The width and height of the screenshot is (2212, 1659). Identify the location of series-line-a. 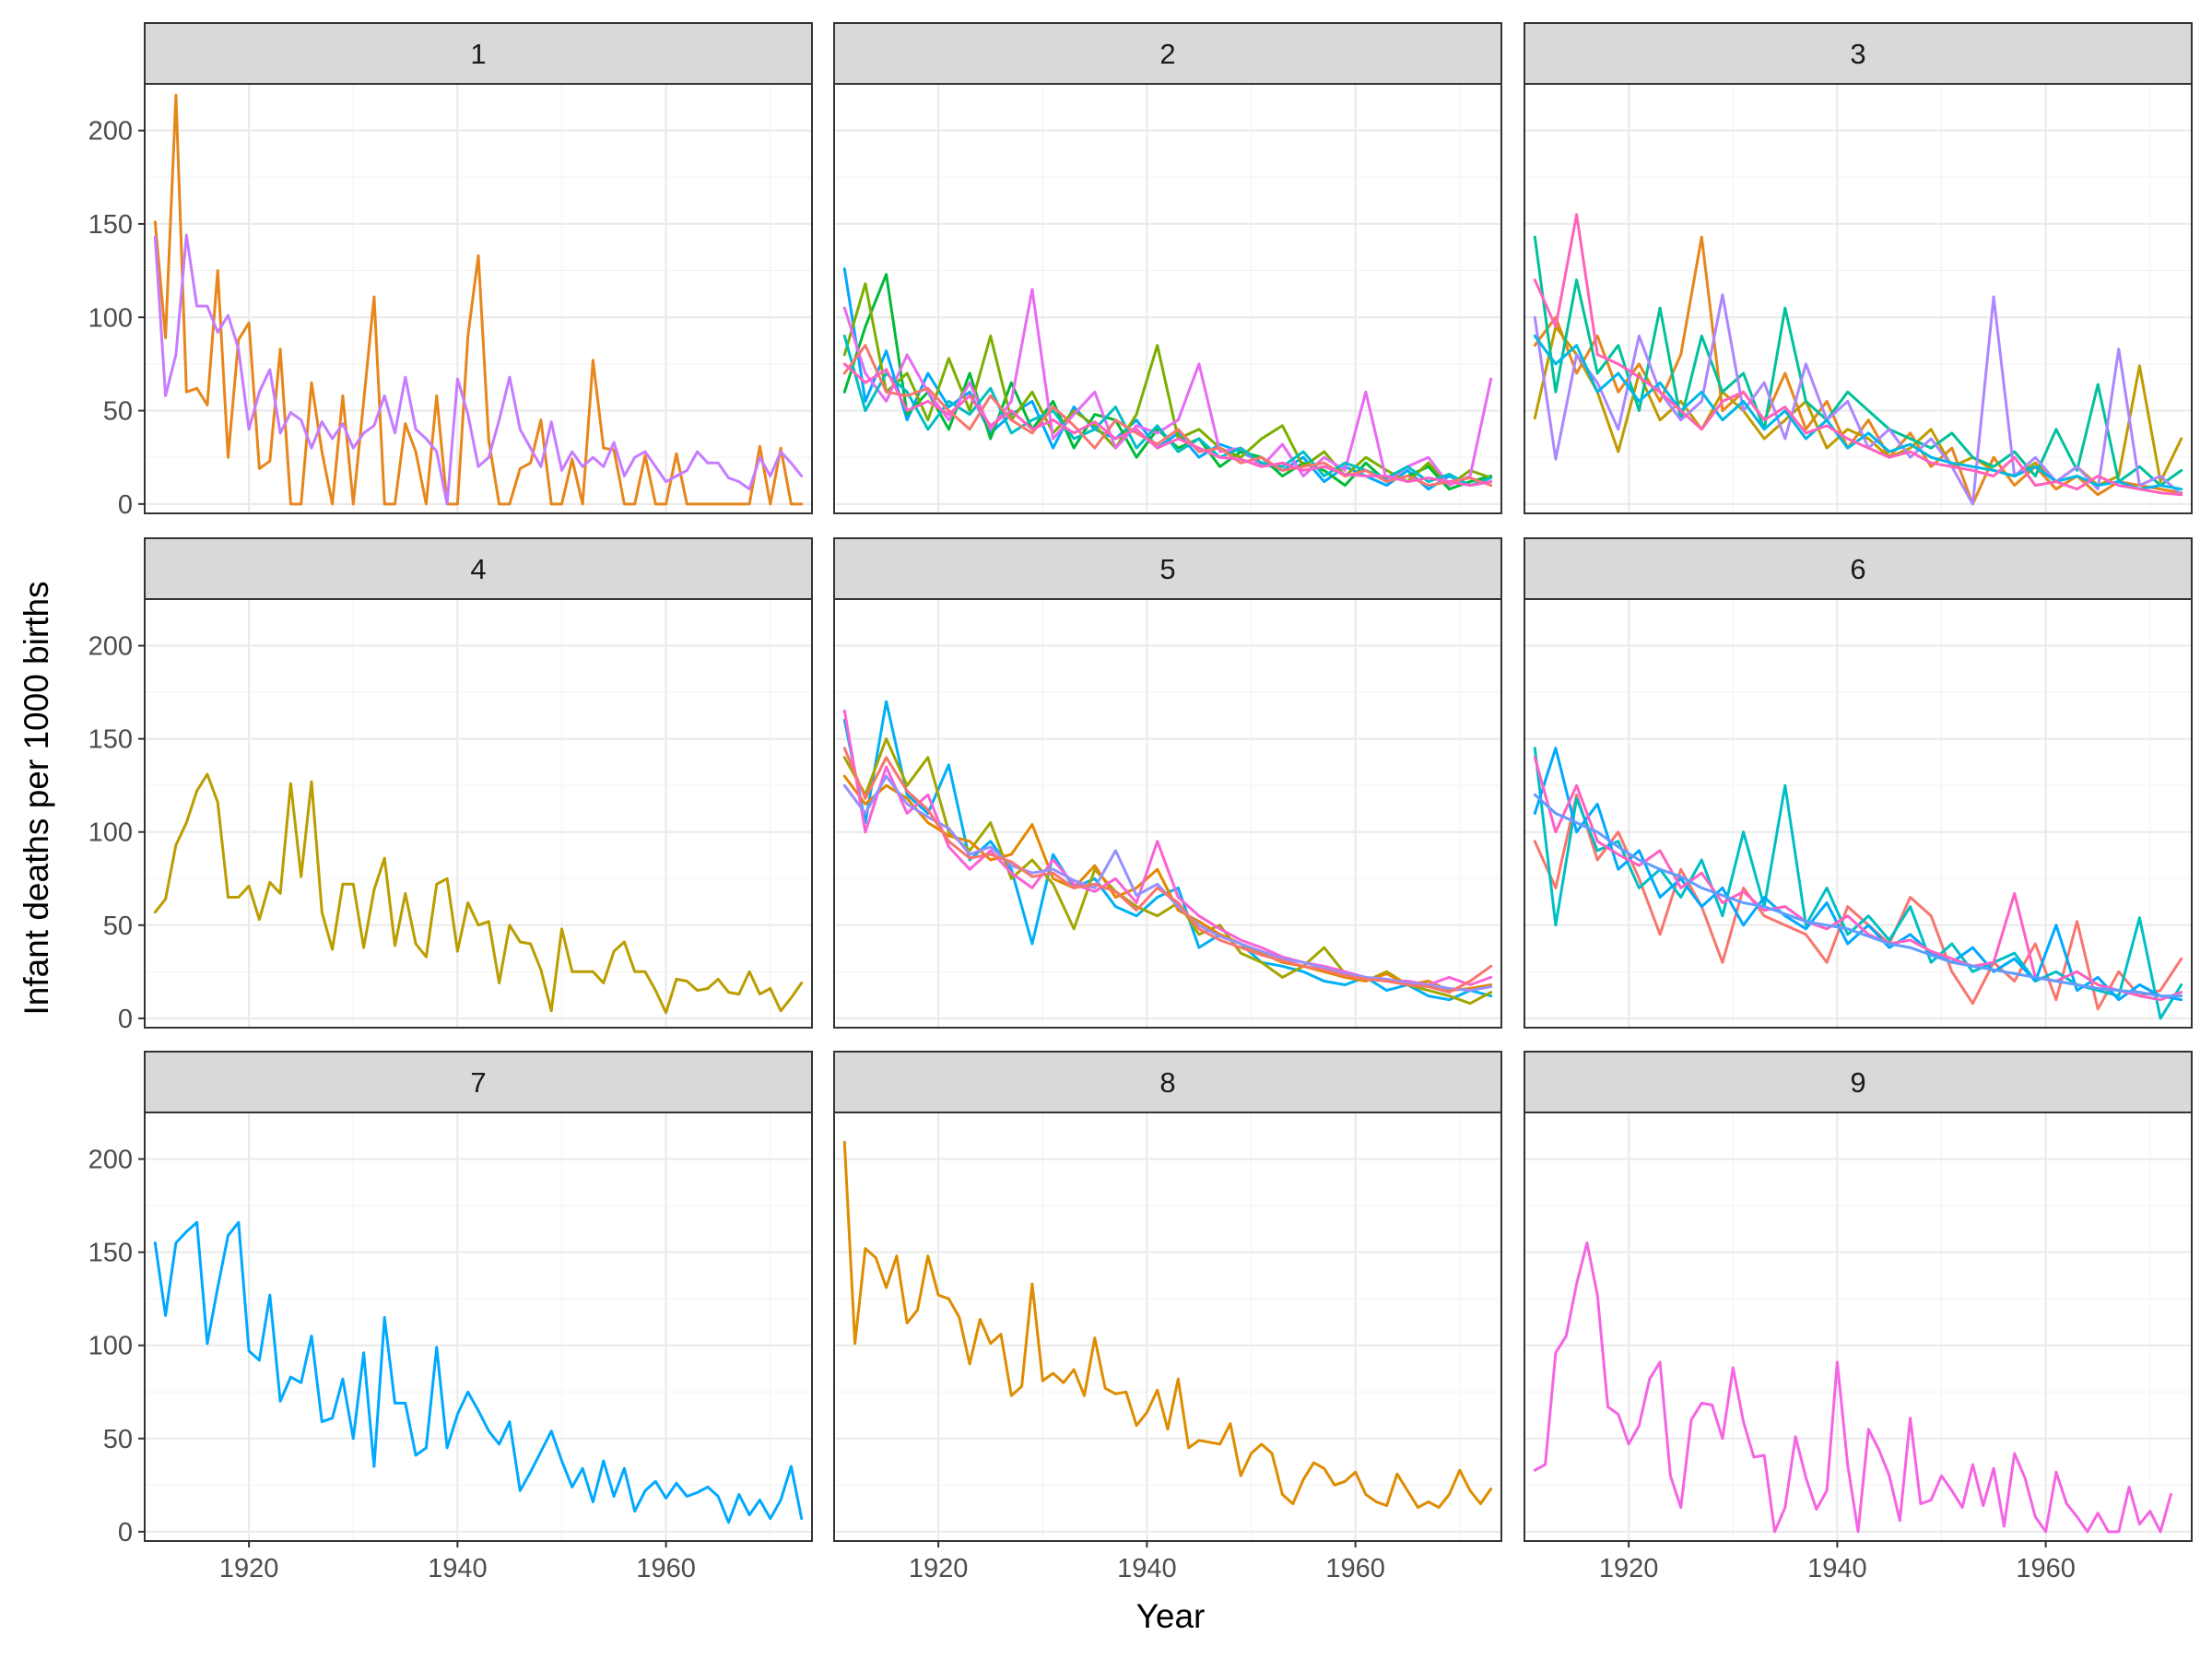
(478, 299).